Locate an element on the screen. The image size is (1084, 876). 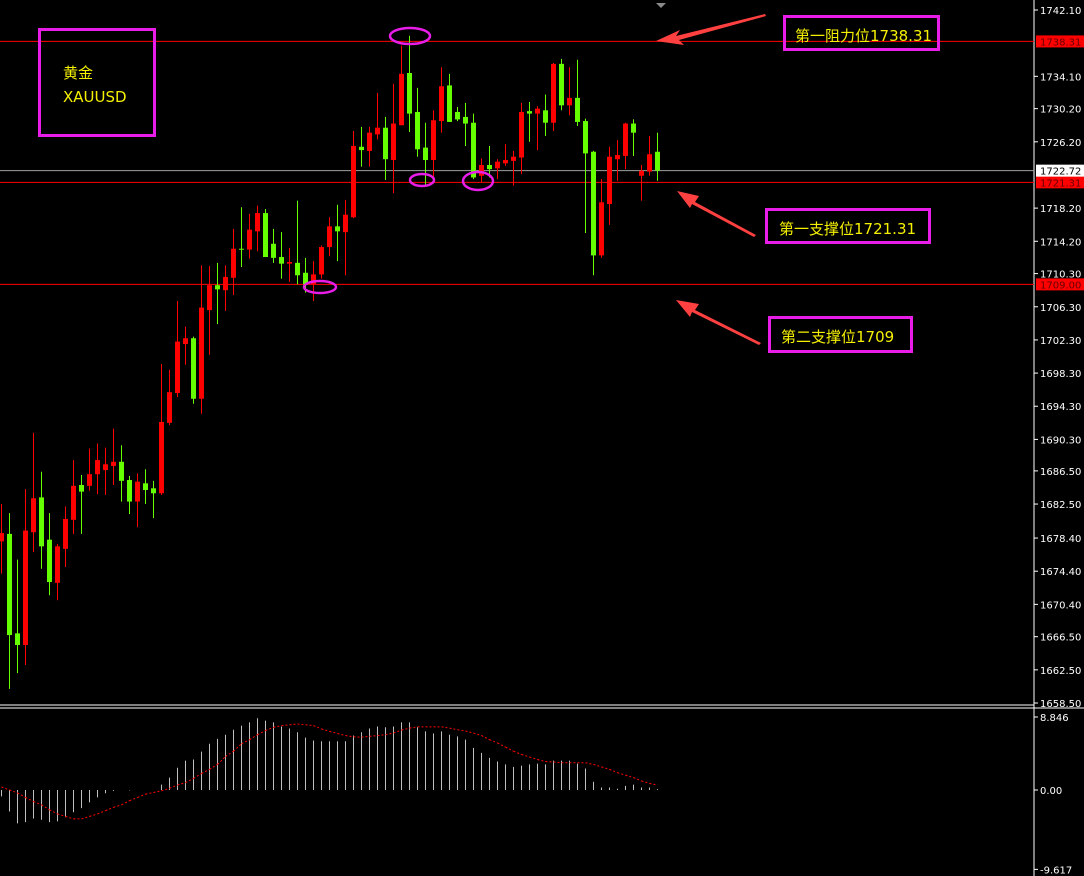
axis-tick-label: 1706.30 is located at coordinates (1060, 308).